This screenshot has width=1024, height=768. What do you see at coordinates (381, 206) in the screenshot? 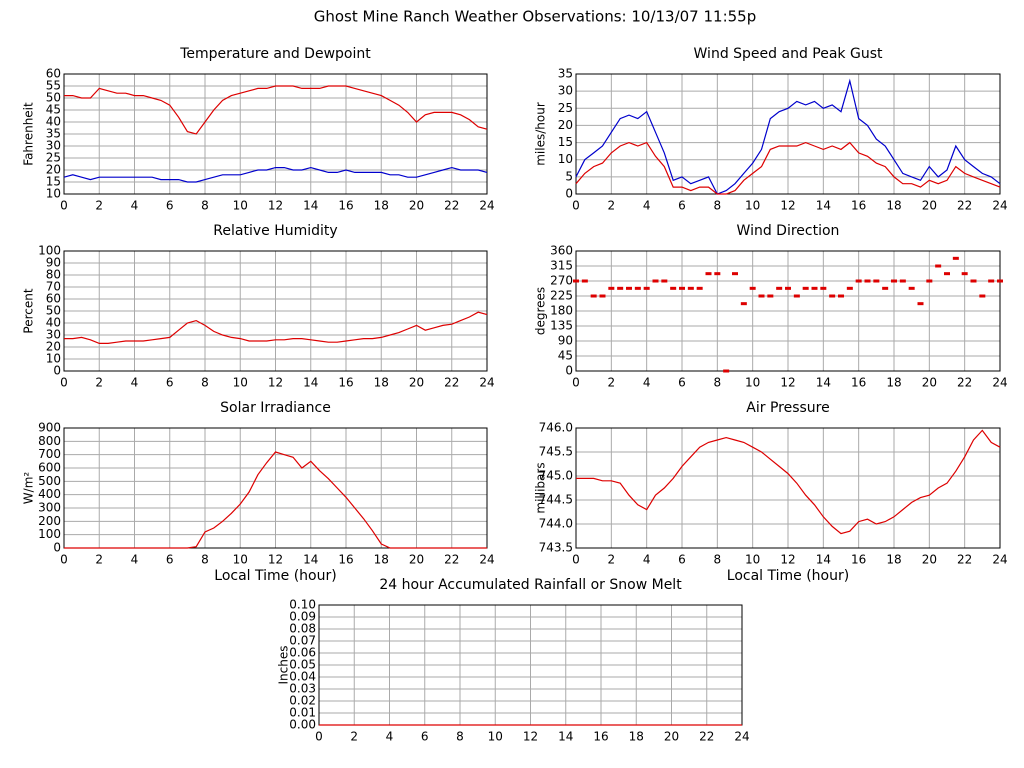
I see `x-tick-label: 18` at bounding box center [381, 206].